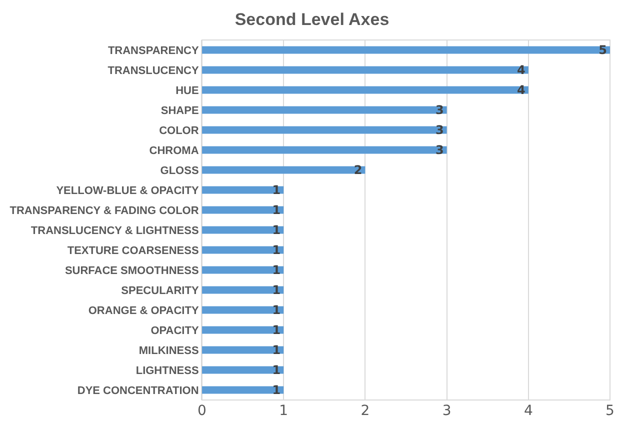 The image size is (624, 430). What do you see at coordinates (179, 130) in the screenshot?
I see `y-tick-label: COLOR` at bounding box center [179, 130].